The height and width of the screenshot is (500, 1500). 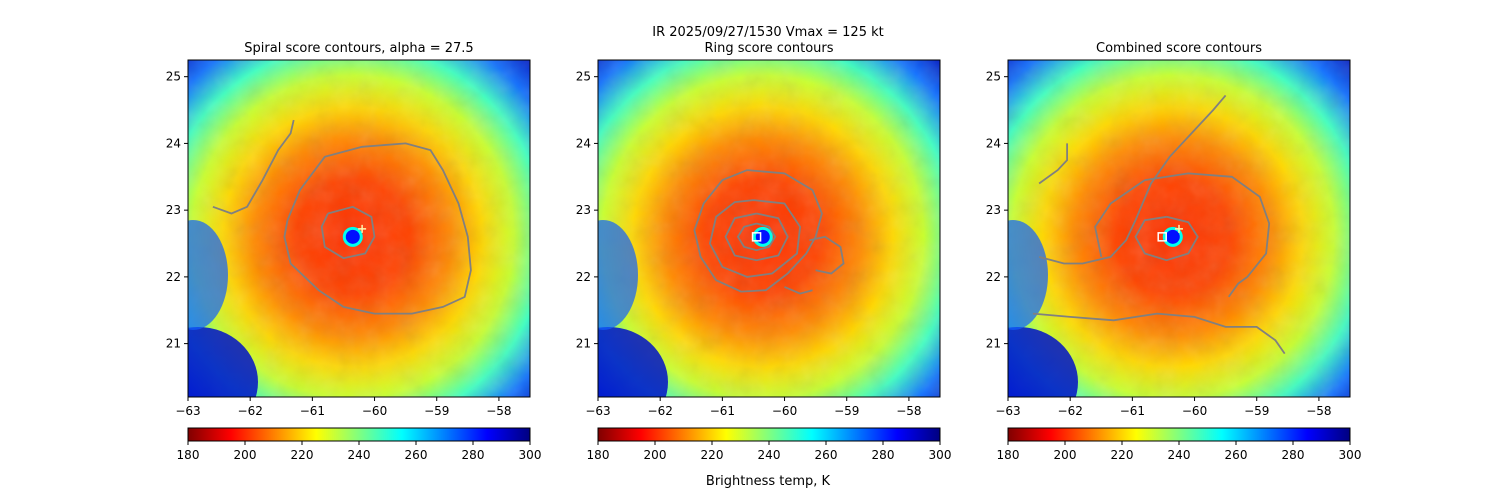 What do you see at coordinates (768, 48) in the screenshot?
I see `panel-title: Ring score contours` at bounding box center [768, 48].